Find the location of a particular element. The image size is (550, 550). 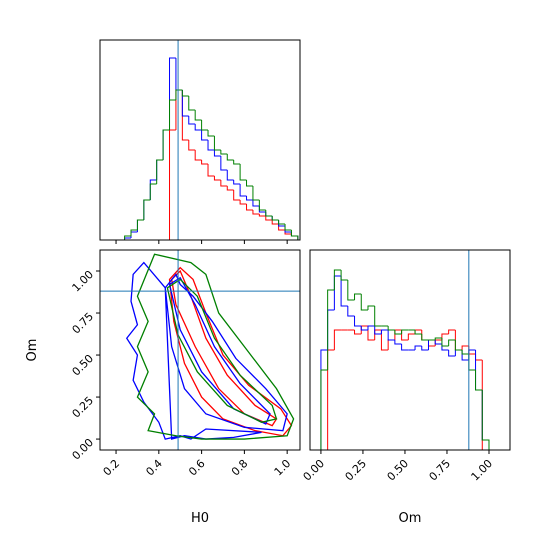

y-axis-label: Om is located at coordinates (32, 350).